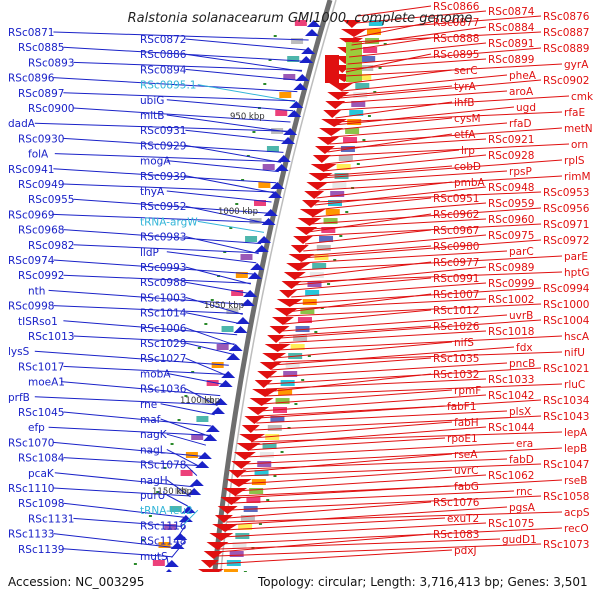  I want to click on gene-label: plsX, so click(520, 412).